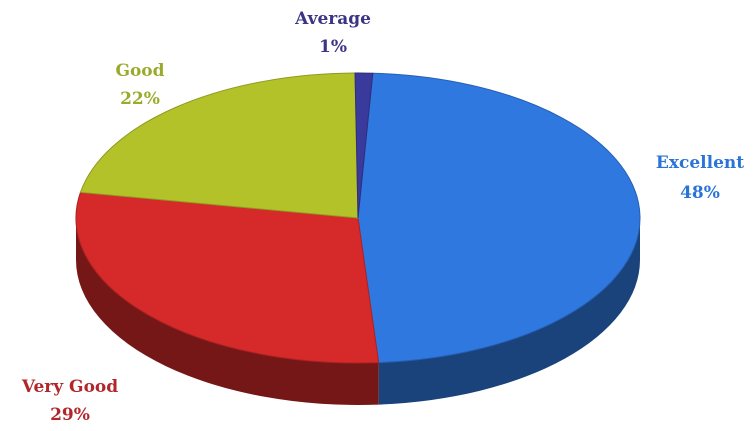 Image resolution: width=756 pixels, height=431 pixels. What do you see at coordinates (219, 145) in the screenshot?
I see `pie-slice-good` at bounding box center [219, 145].